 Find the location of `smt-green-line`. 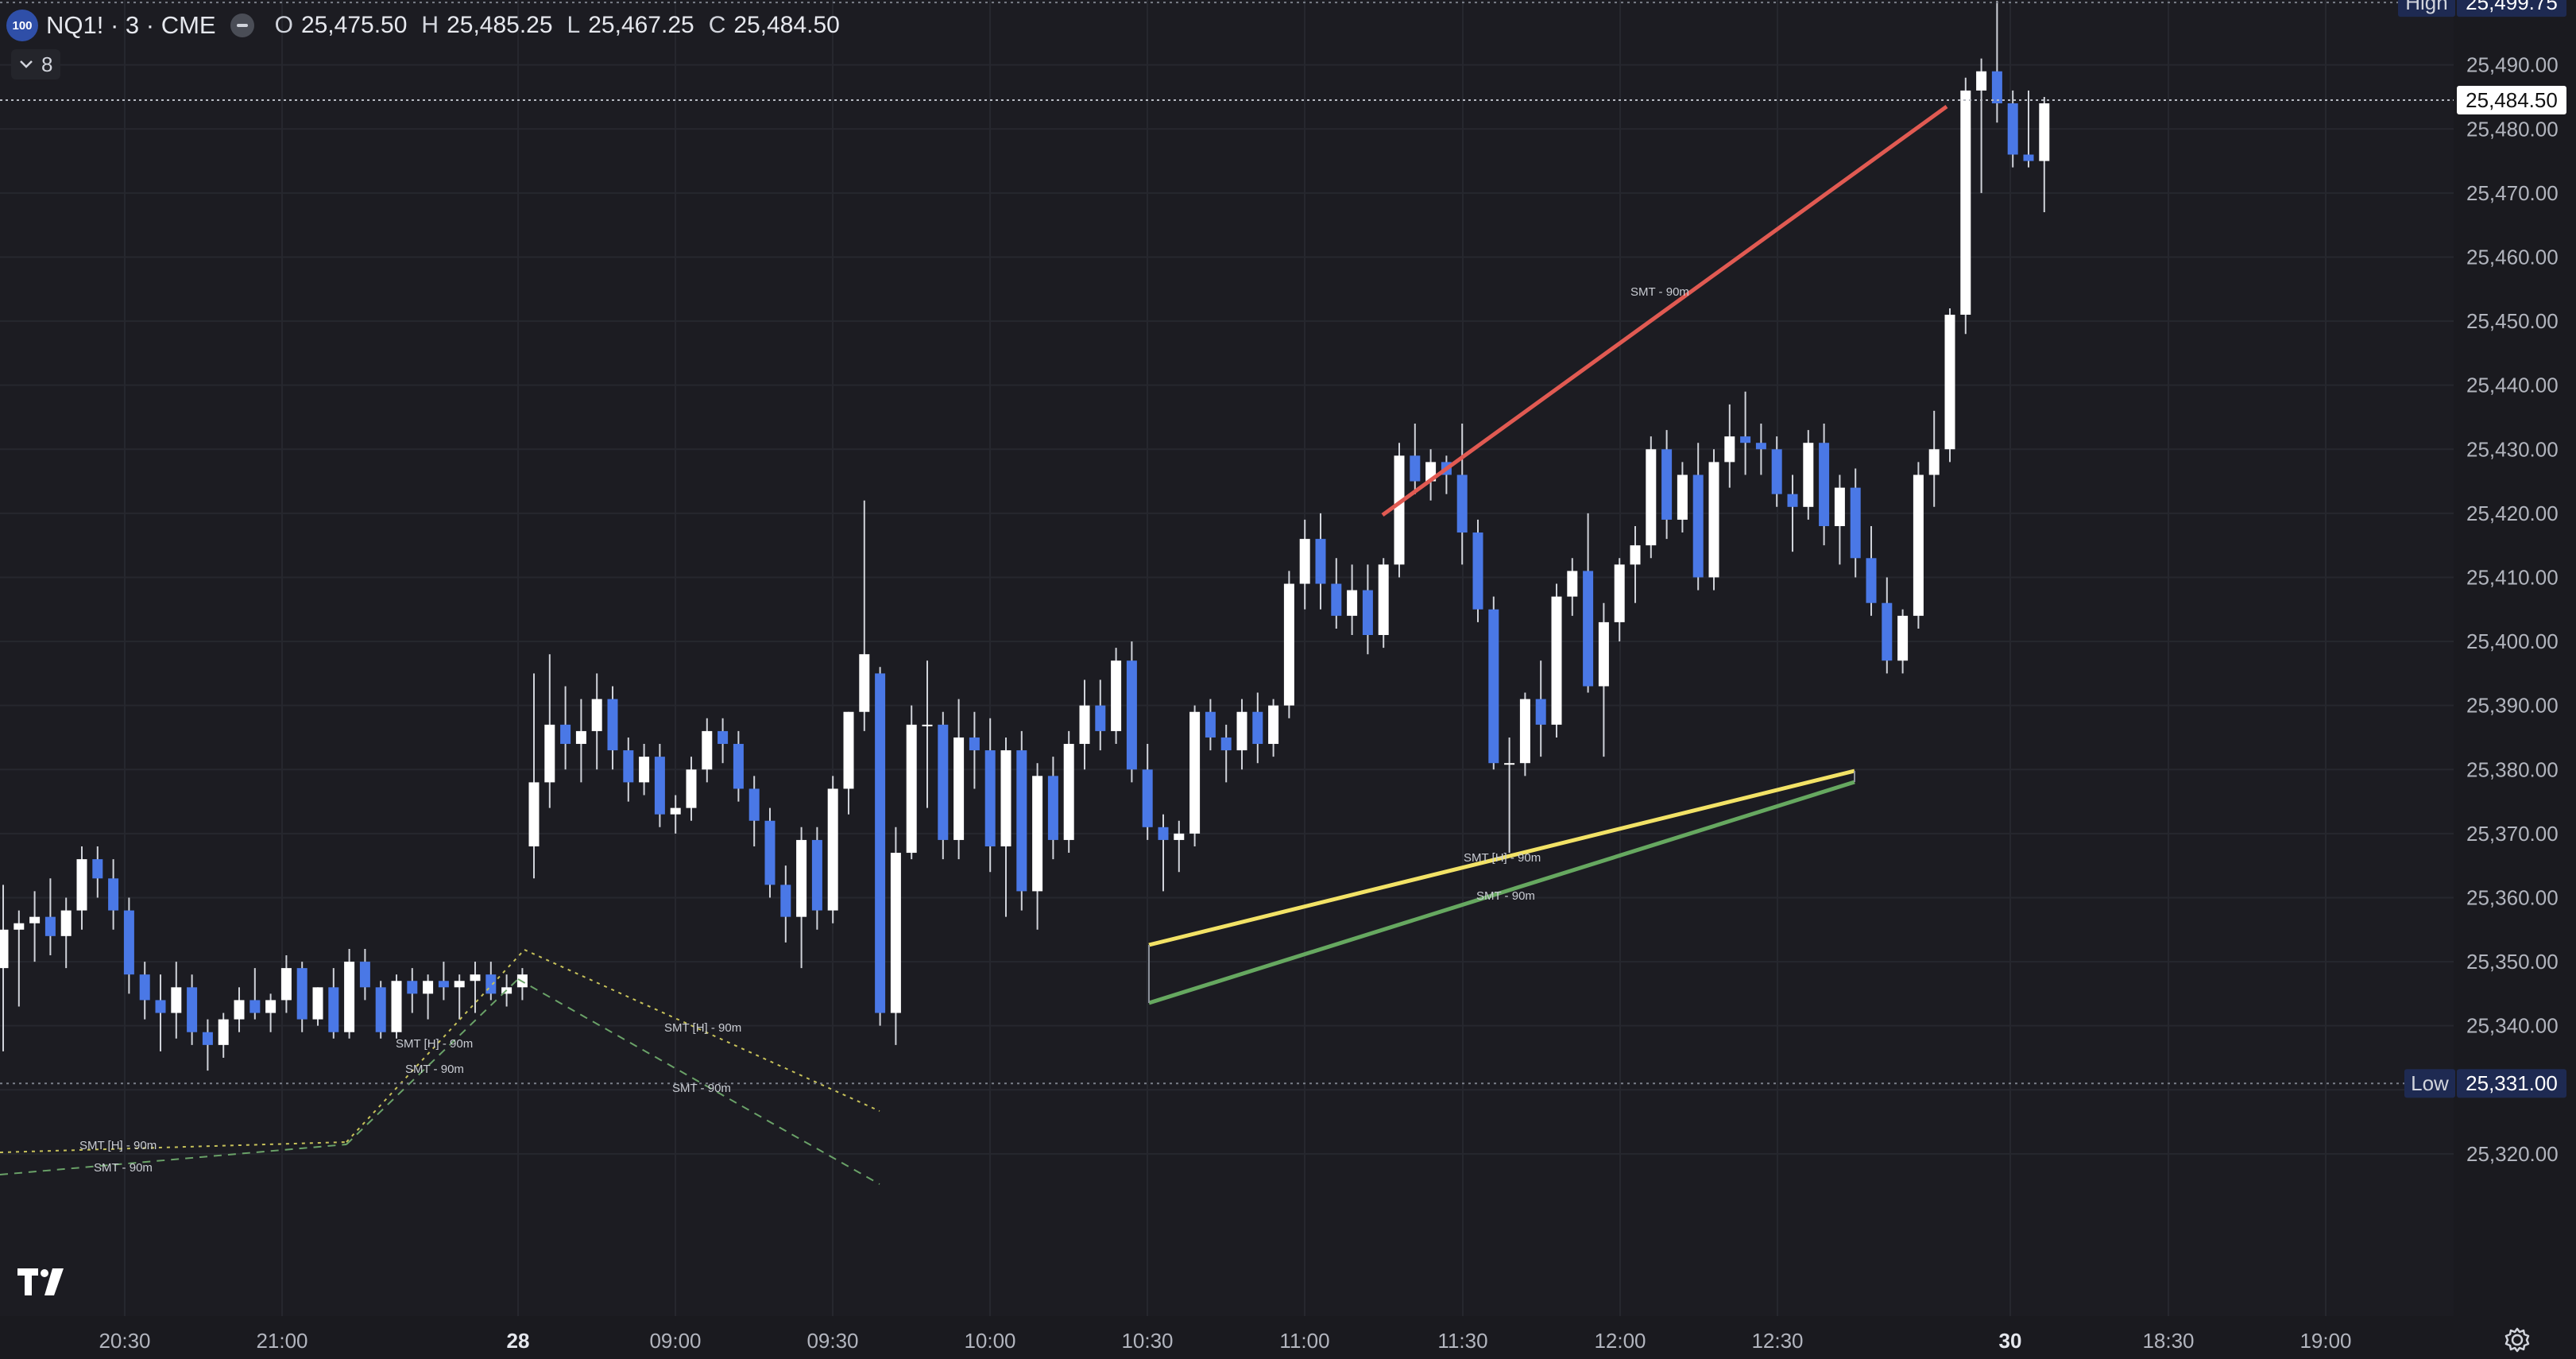

smt-green-line is located at coordinates (1501, 892).